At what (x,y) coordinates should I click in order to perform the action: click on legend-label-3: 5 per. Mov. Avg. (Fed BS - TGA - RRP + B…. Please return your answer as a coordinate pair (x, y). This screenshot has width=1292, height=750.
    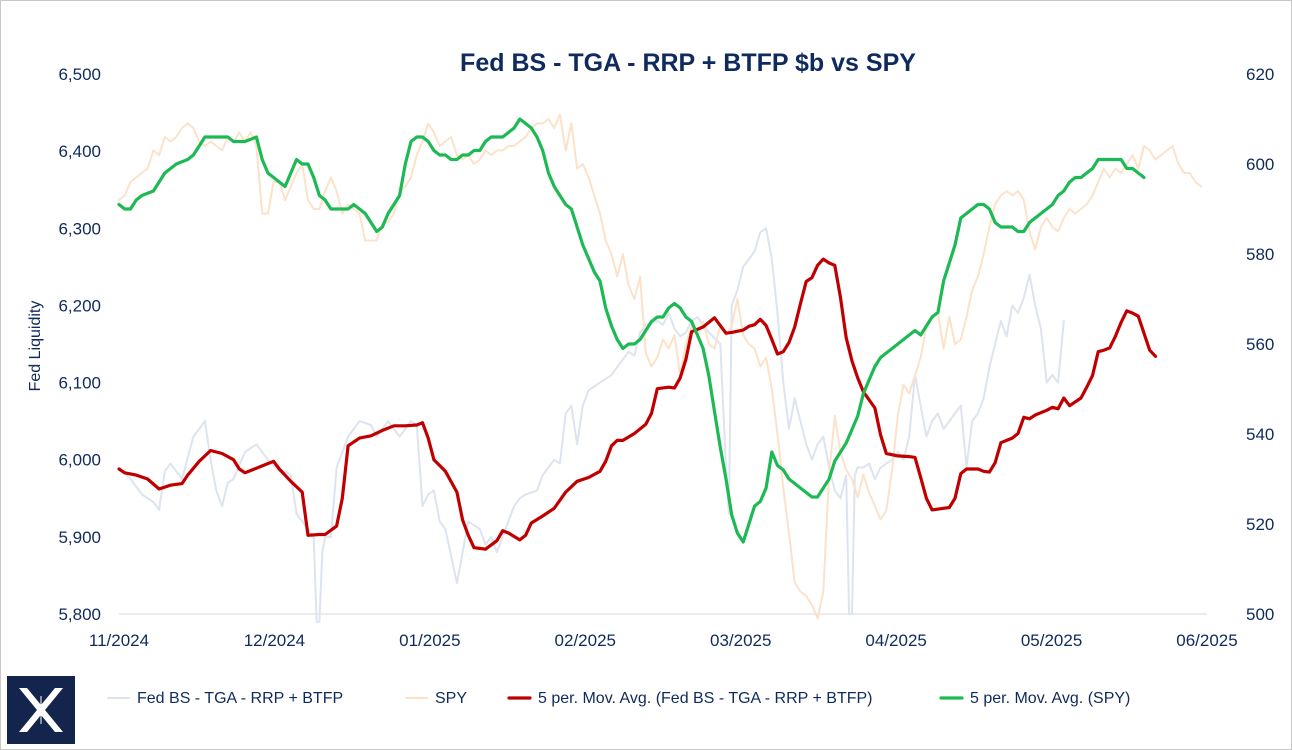
    Looking at the image, I should click on (705, 698).